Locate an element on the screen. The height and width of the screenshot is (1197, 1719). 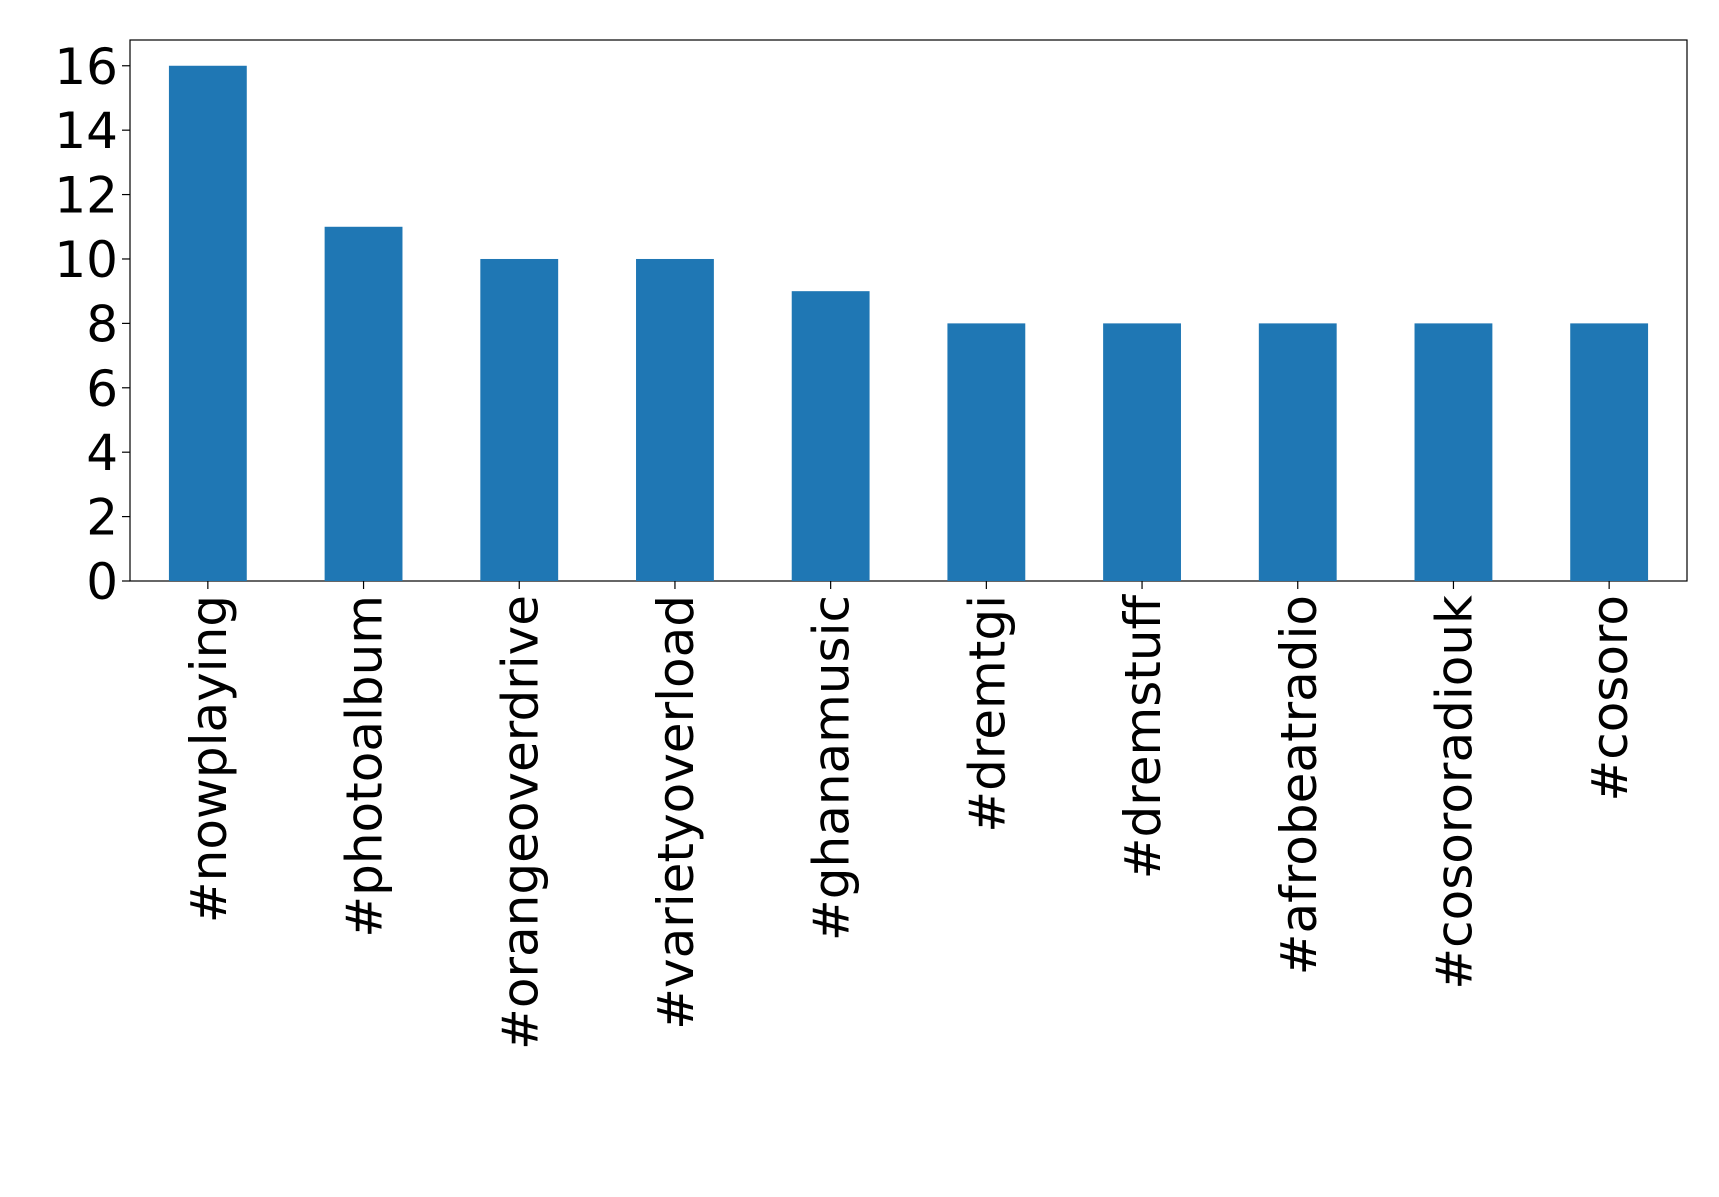
y-tick-label: 10 is located at coordinates (86, 260).